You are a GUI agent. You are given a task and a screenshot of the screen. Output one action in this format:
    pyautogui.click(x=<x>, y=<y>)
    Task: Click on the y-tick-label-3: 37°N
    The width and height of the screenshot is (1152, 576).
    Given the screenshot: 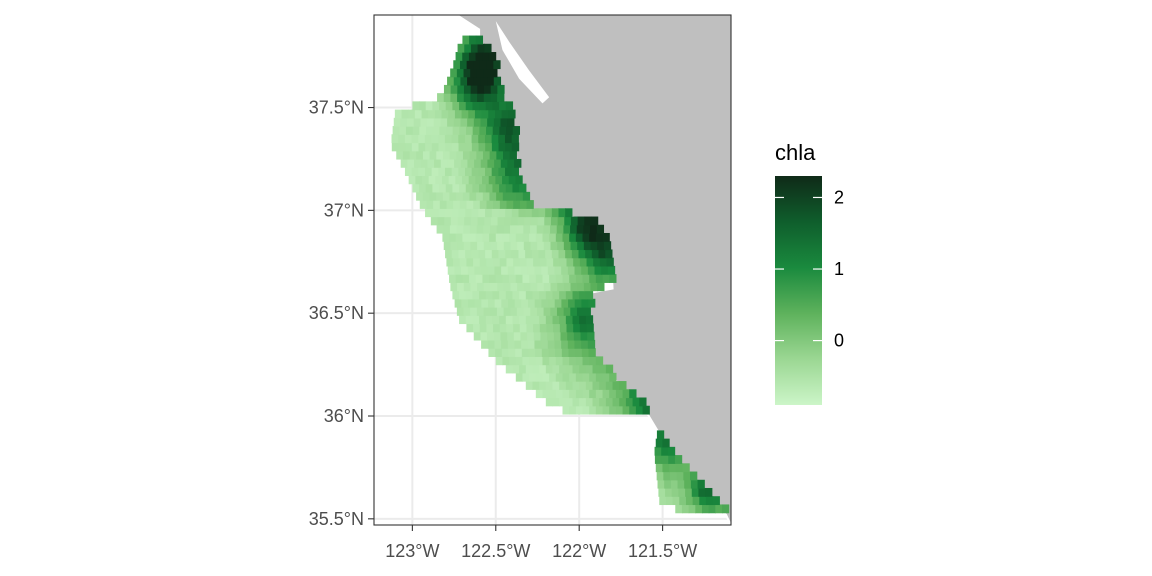 What is the action you would take?
    pyautogui.click(x=344, y=210)
    